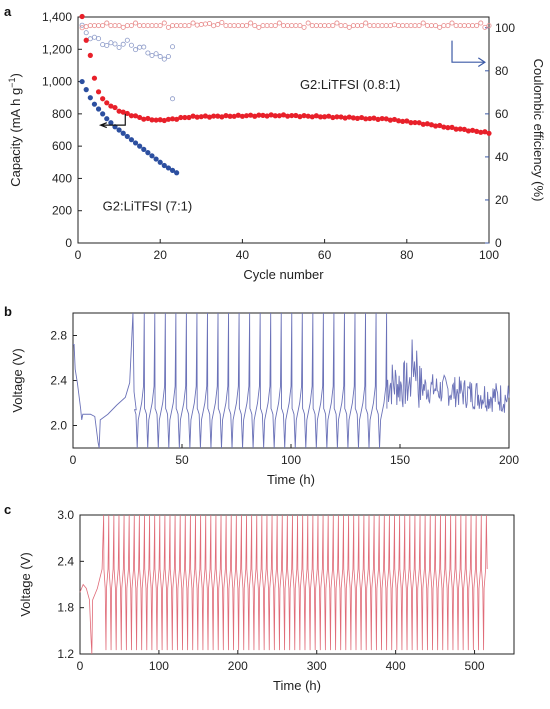  What do you see at coordinates (65, 515) in the screenshot?
I see `c-ytick-label-3: 3.0` at bounding box center [65, 515].